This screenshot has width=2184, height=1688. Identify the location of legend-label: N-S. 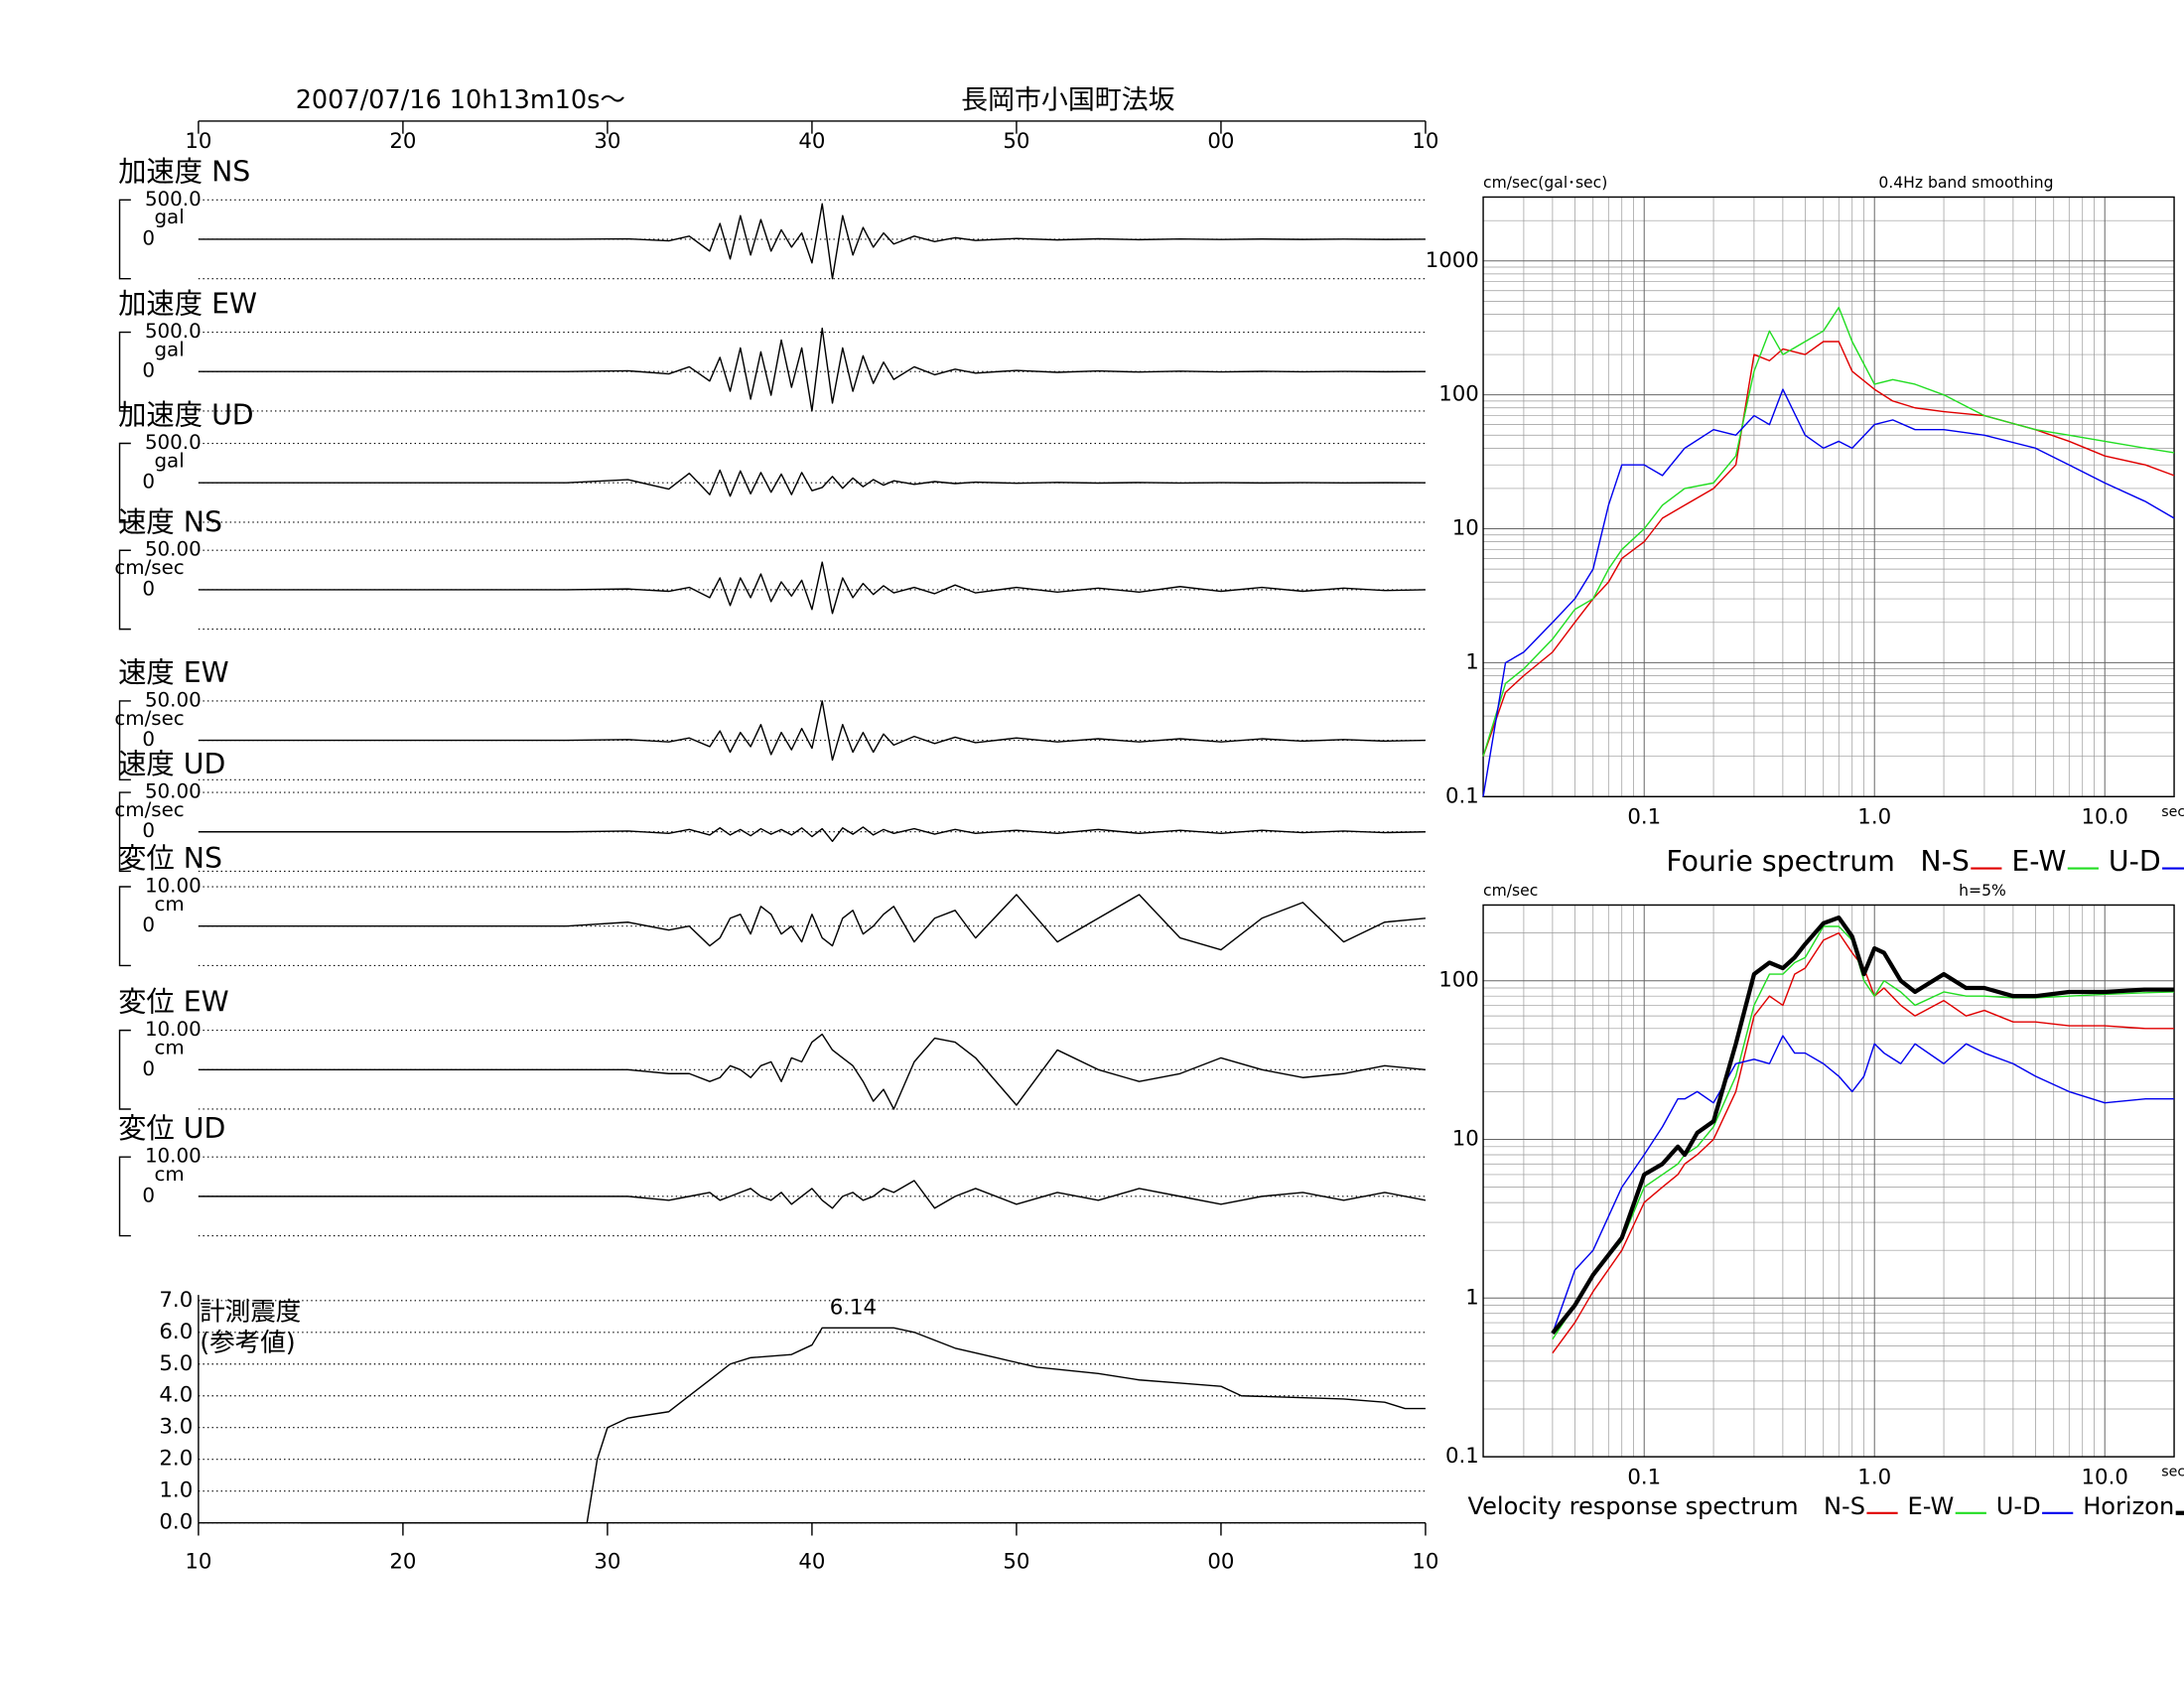
(1844, 1506).